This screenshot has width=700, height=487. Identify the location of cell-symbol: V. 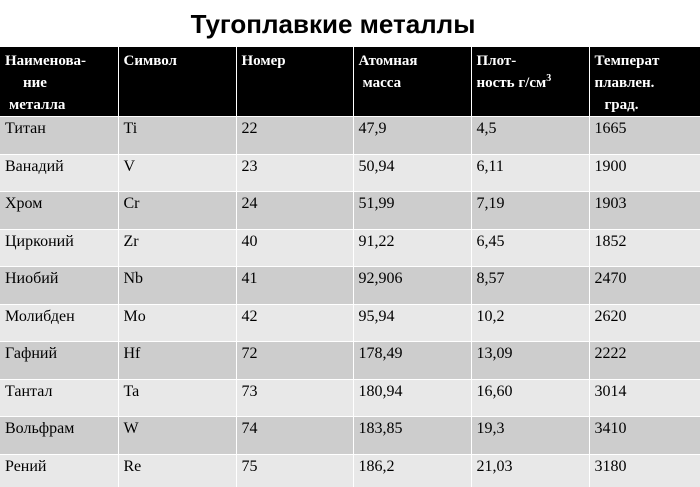
(177, 172).